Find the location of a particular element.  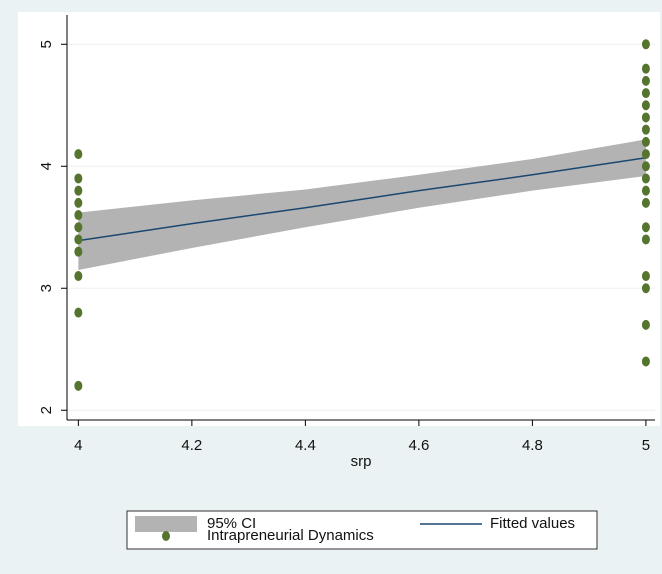

x-tick-label: 4 is located at coordinates (78, 445).